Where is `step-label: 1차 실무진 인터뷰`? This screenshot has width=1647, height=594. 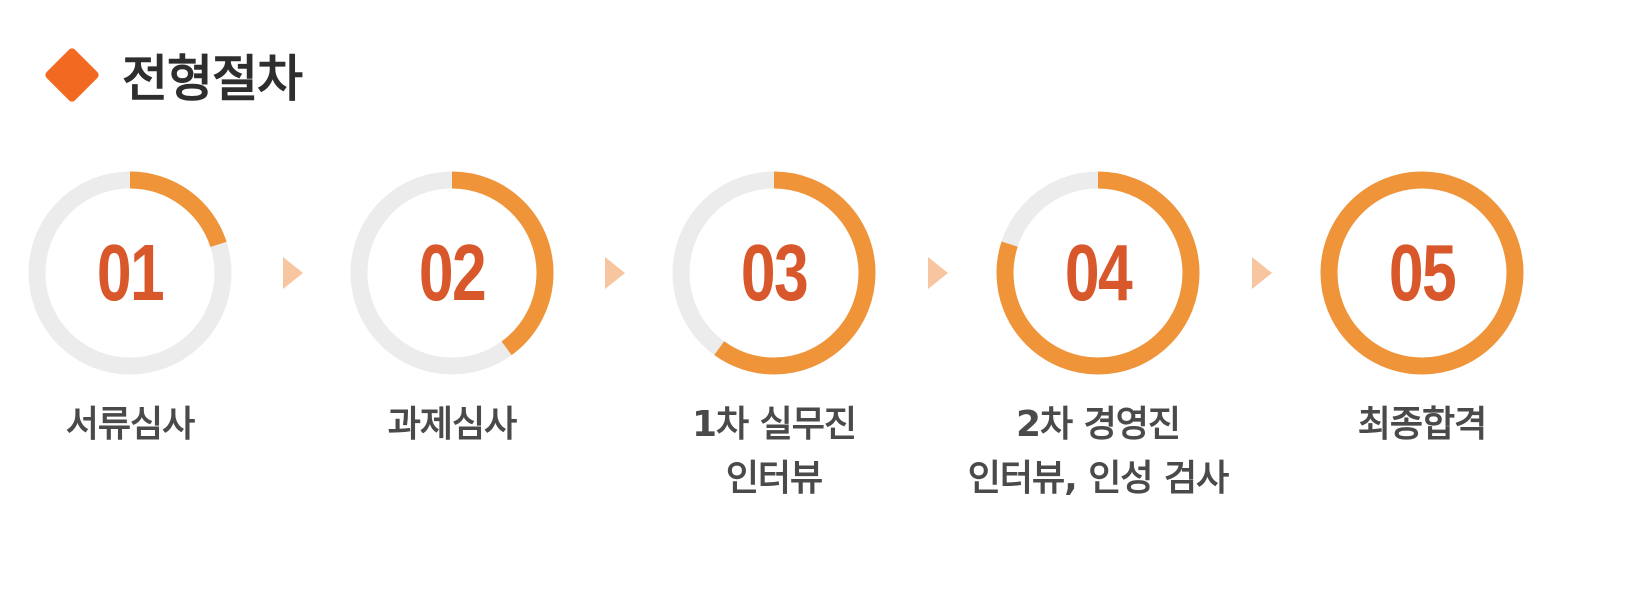
step-label: 1차 실무진 인터뷰 is located at coordinates (774, 452).